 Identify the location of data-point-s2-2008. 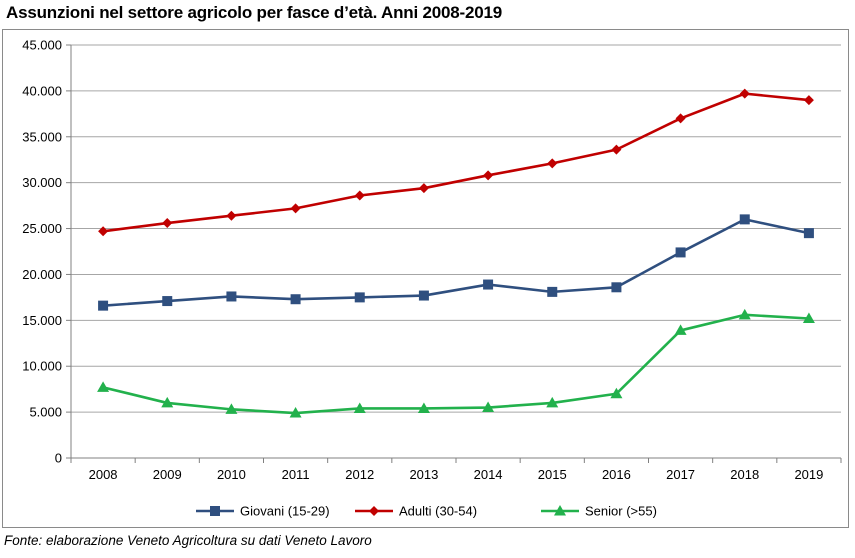
(103, 386).